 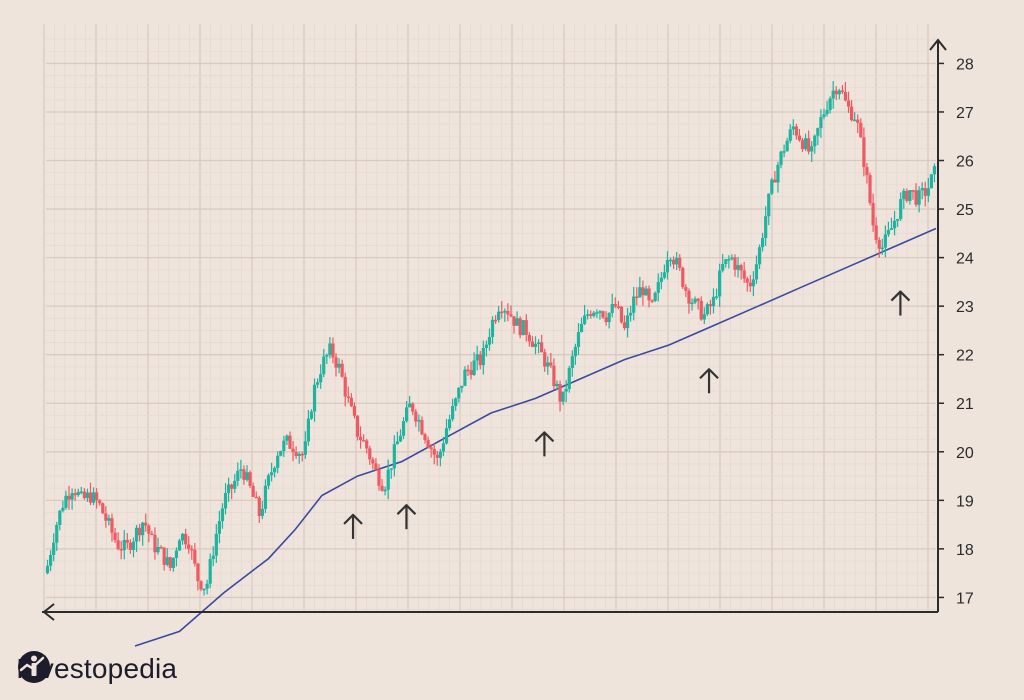 I want to click on brand: Investopedia, so click(x=96, y=669).